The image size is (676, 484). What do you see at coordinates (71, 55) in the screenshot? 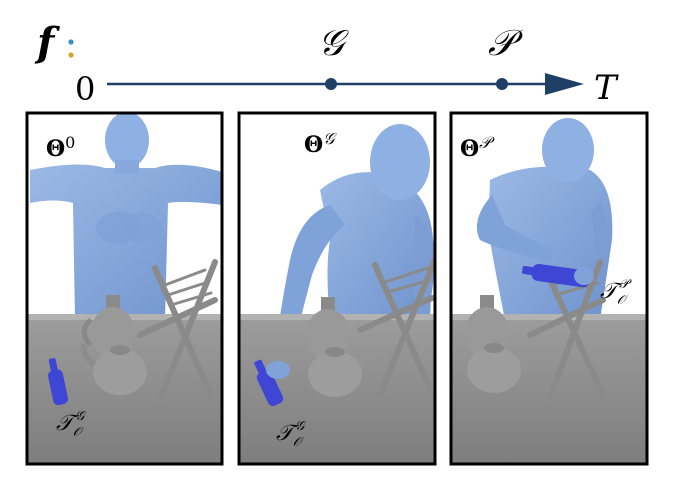
I see `colon-dot-lower` at bounding box center [71, 55].